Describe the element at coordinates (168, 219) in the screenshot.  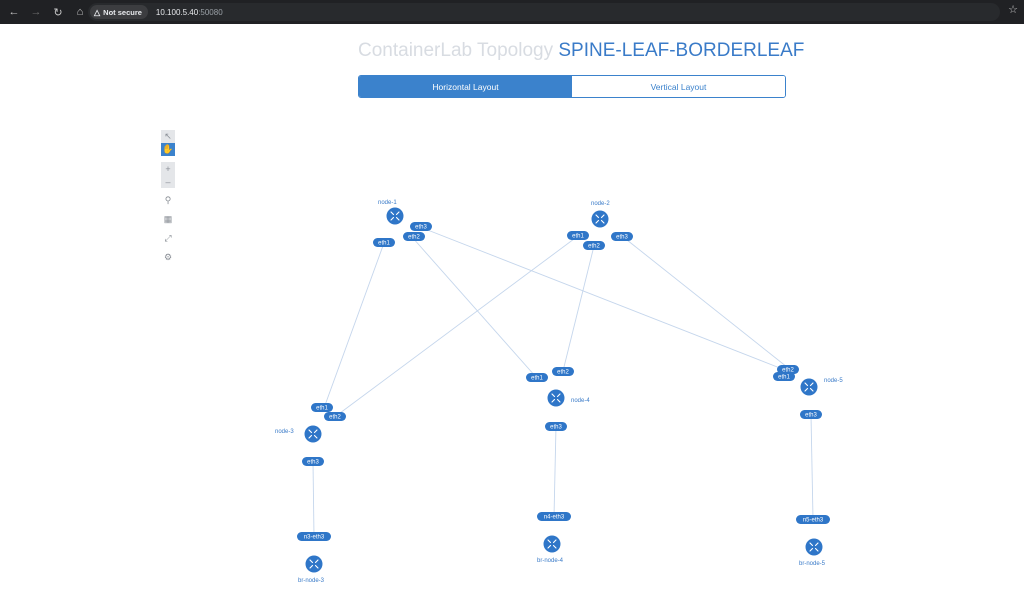
I see `fit-icon: ▦` at that location.